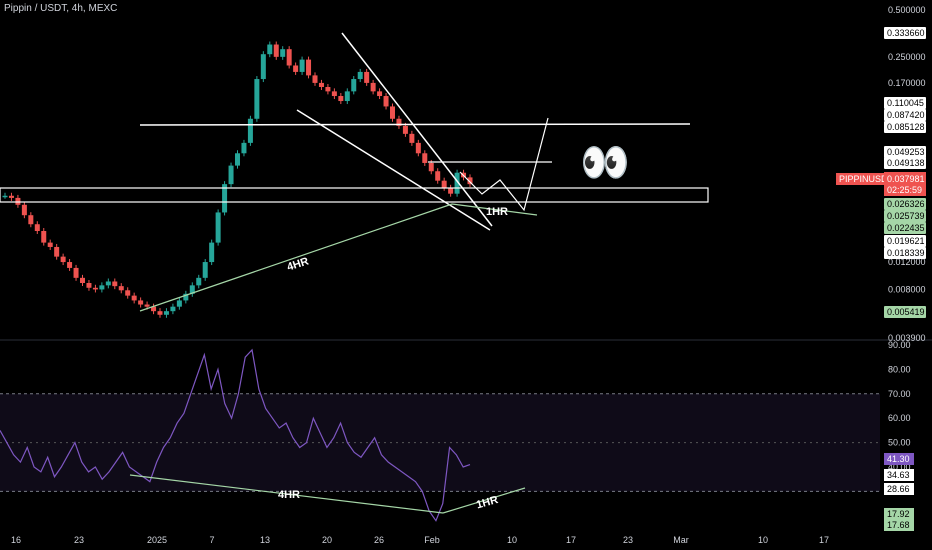 The height and width of the screenshot is (550, 932). I want to click on x-tick-label: 7, so click(211, 540).